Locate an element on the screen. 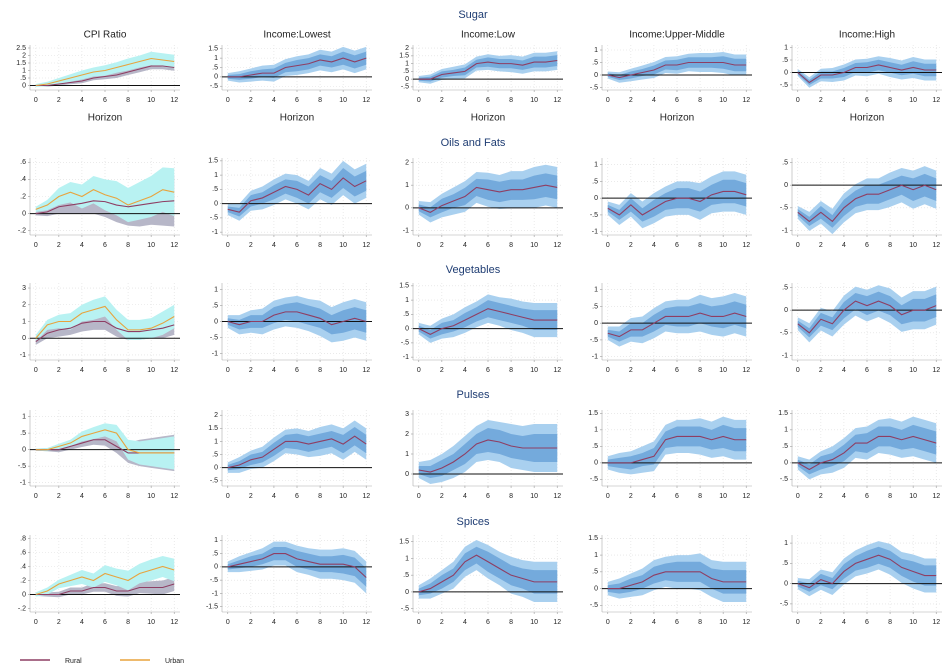 The width and height of the screenshot is (947, 670). panel: -1 -.5 0 .5 0 2 4 6 8 10 12 is located at coordinates (861, 328).